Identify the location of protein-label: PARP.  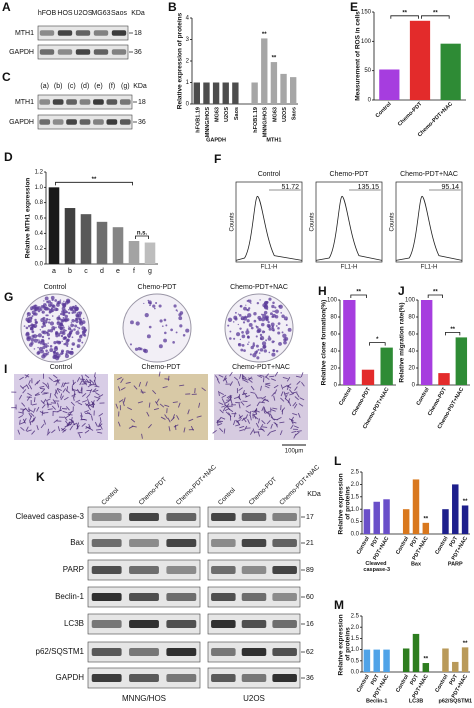
(73, 569).